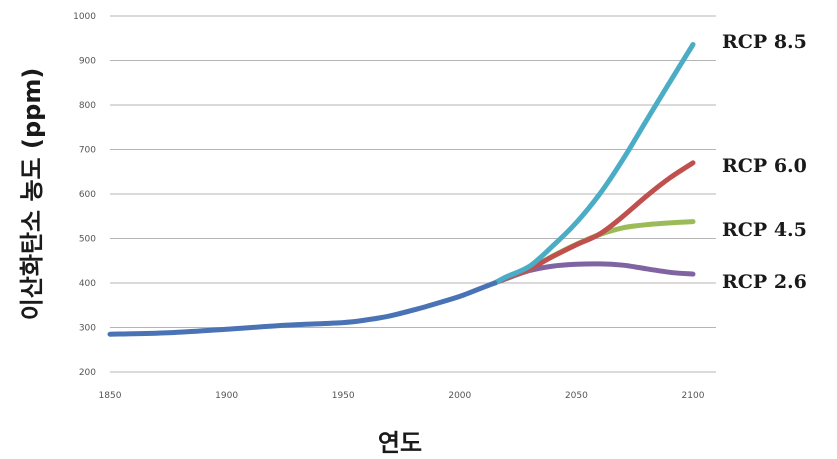 The width and height of the screenshot is (837, 459). What do you see at coordinates (302, 308) in the screenshot?
I see `series-line-historical` at bounding box center [302, 308].